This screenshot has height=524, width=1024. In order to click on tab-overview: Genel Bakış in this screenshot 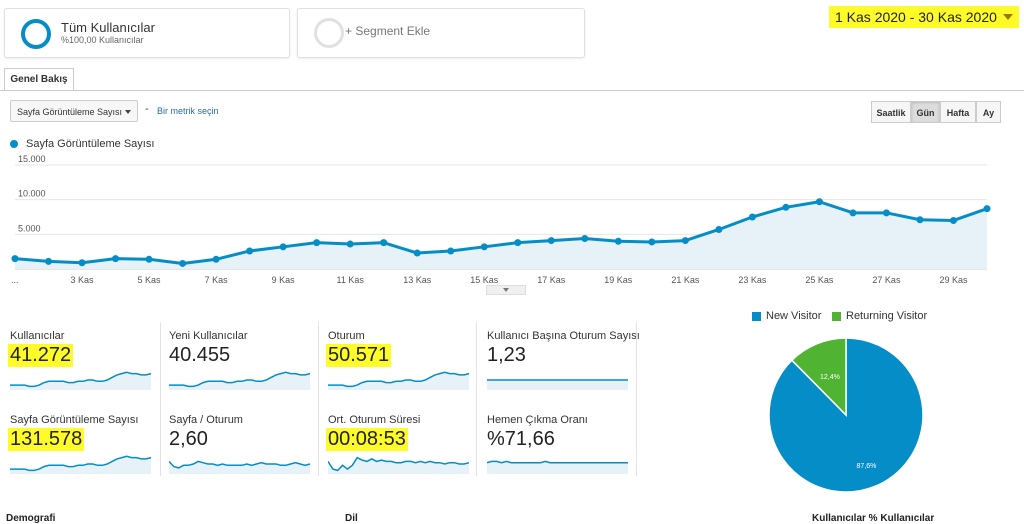, I will do `click(39, 79)`.